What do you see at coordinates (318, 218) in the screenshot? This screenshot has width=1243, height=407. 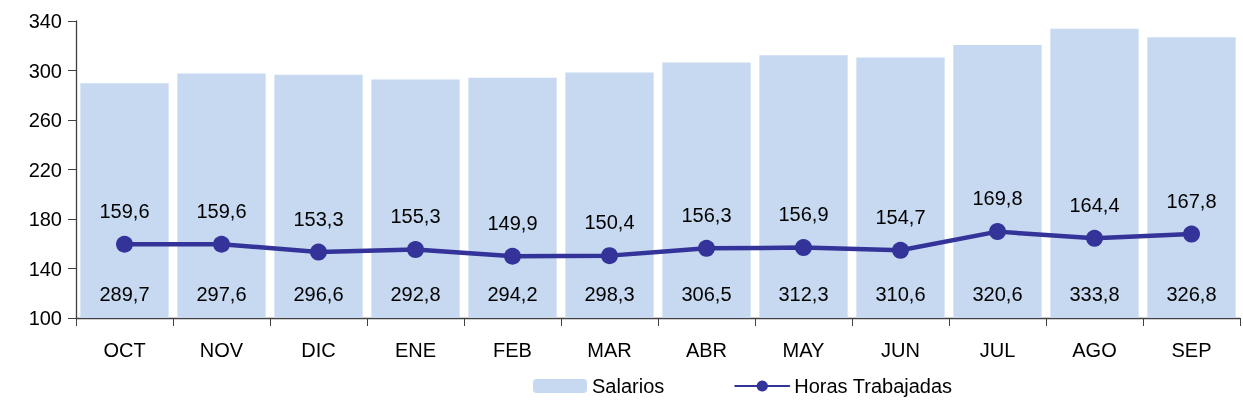 I see `data-label: 153,3` at bounding box center [318, 218].